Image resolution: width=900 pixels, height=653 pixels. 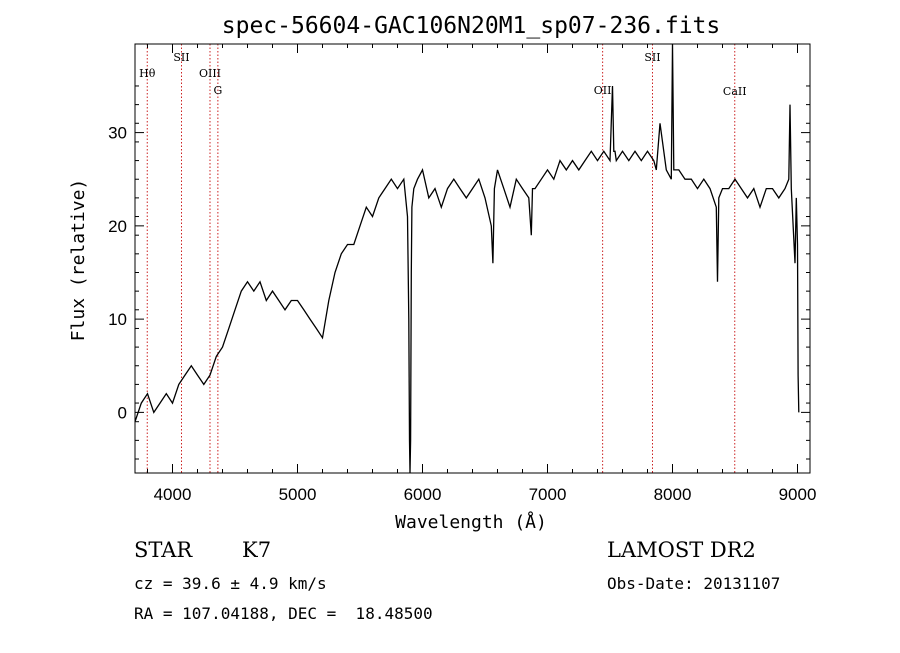 I want to click on object-class: STAR, so click(x=163, y=550).